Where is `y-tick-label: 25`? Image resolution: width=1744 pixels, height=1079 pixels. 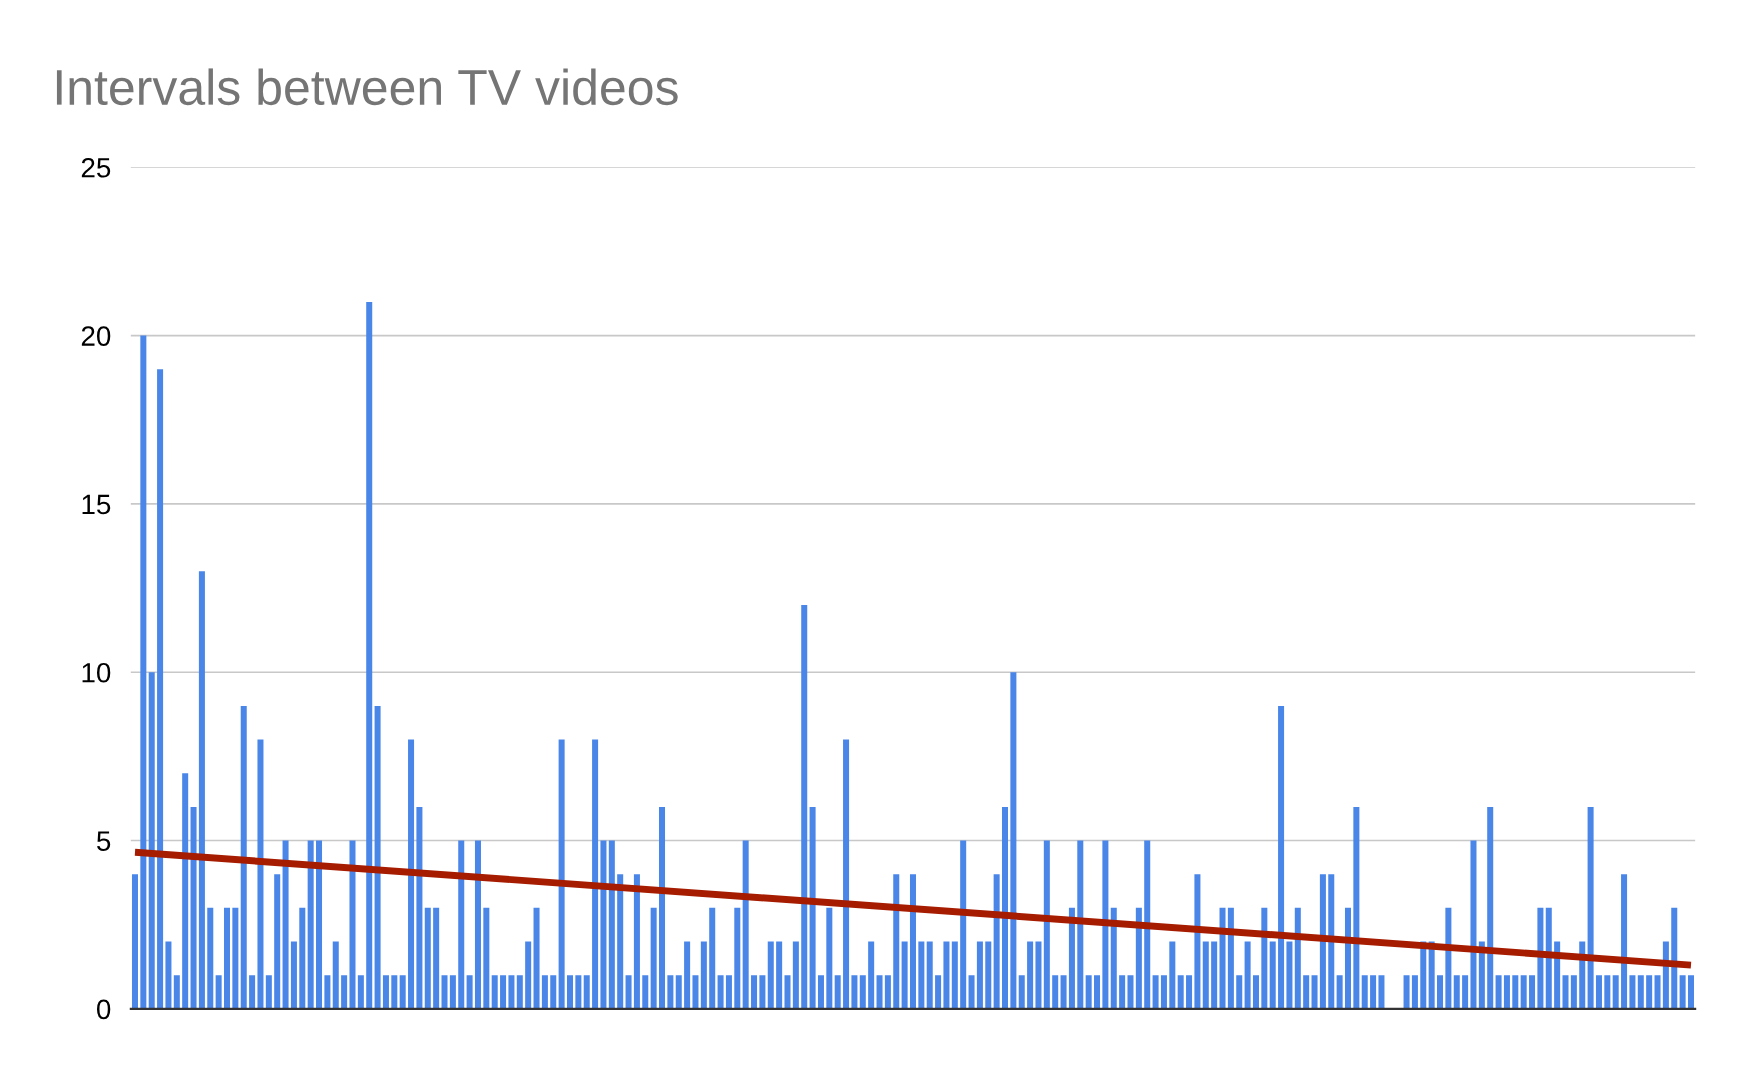
y-tick-label: 25 is located at coordinates (96, 167).